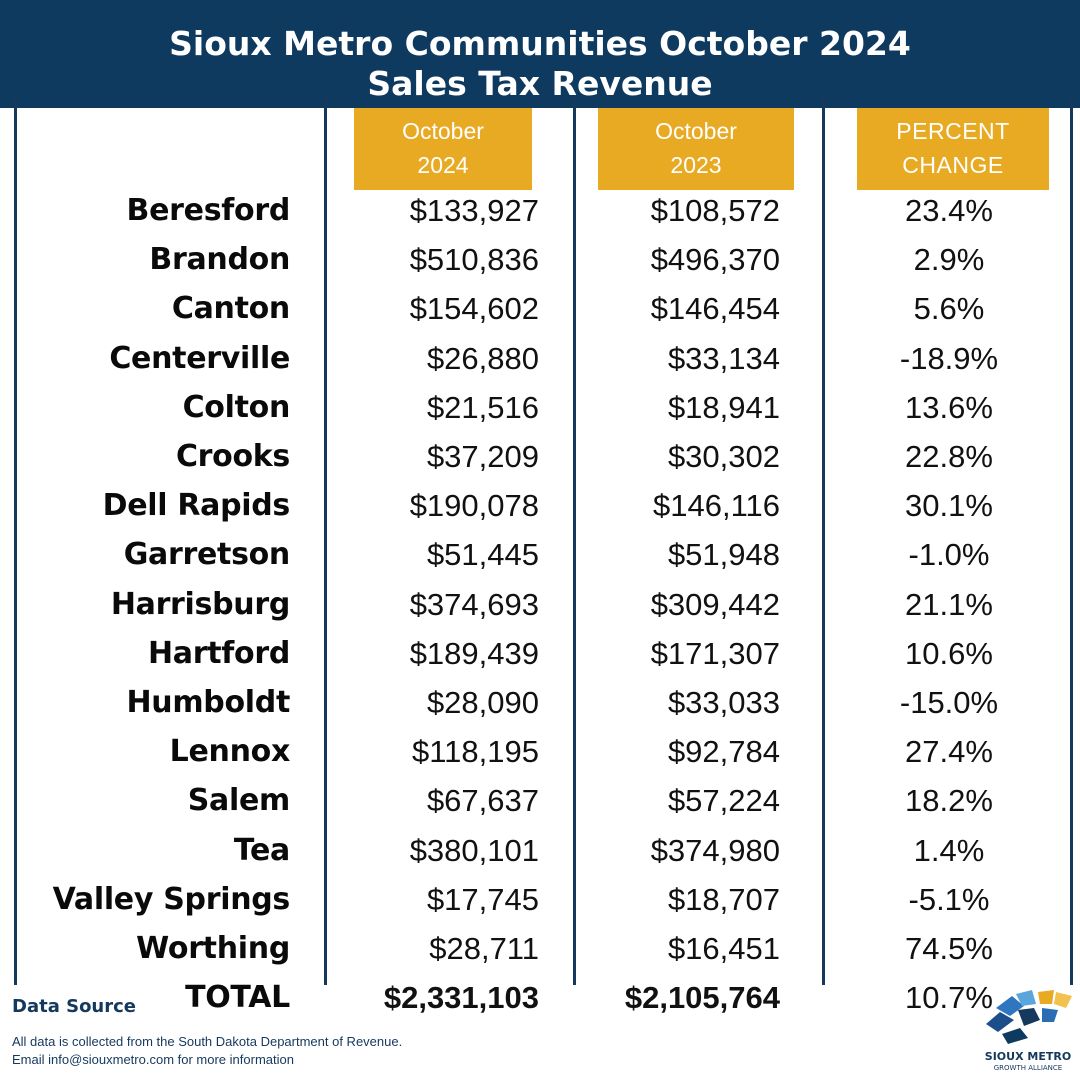  What do you see at coordinates (208, 210) in the screenshot?
I see `community-name: Beresford` at bounding box center [208, 210].